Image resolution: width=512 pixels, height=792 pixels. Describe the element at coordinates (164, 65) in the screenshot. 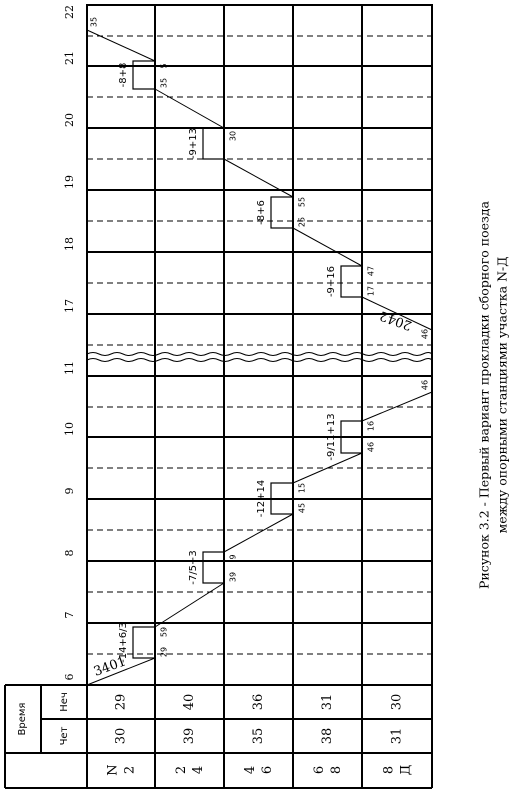

I see `departure-minute: 5` at that location.